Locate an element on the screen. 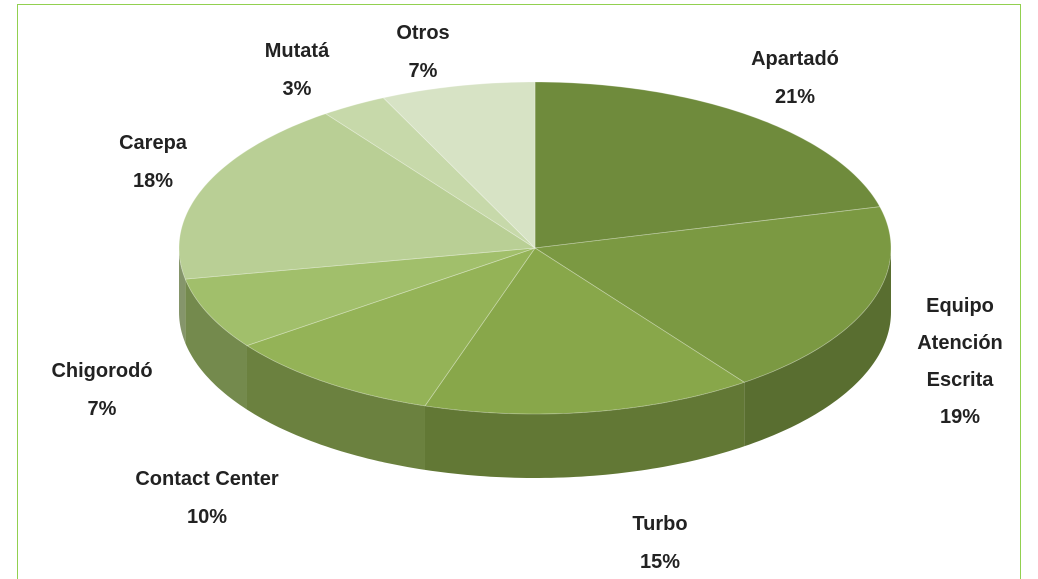 Image resolution: width=1038 pixels, height=579 pixels. slice-label: Equipo Atención Escrita 19% is located at coordinates (960, 362).